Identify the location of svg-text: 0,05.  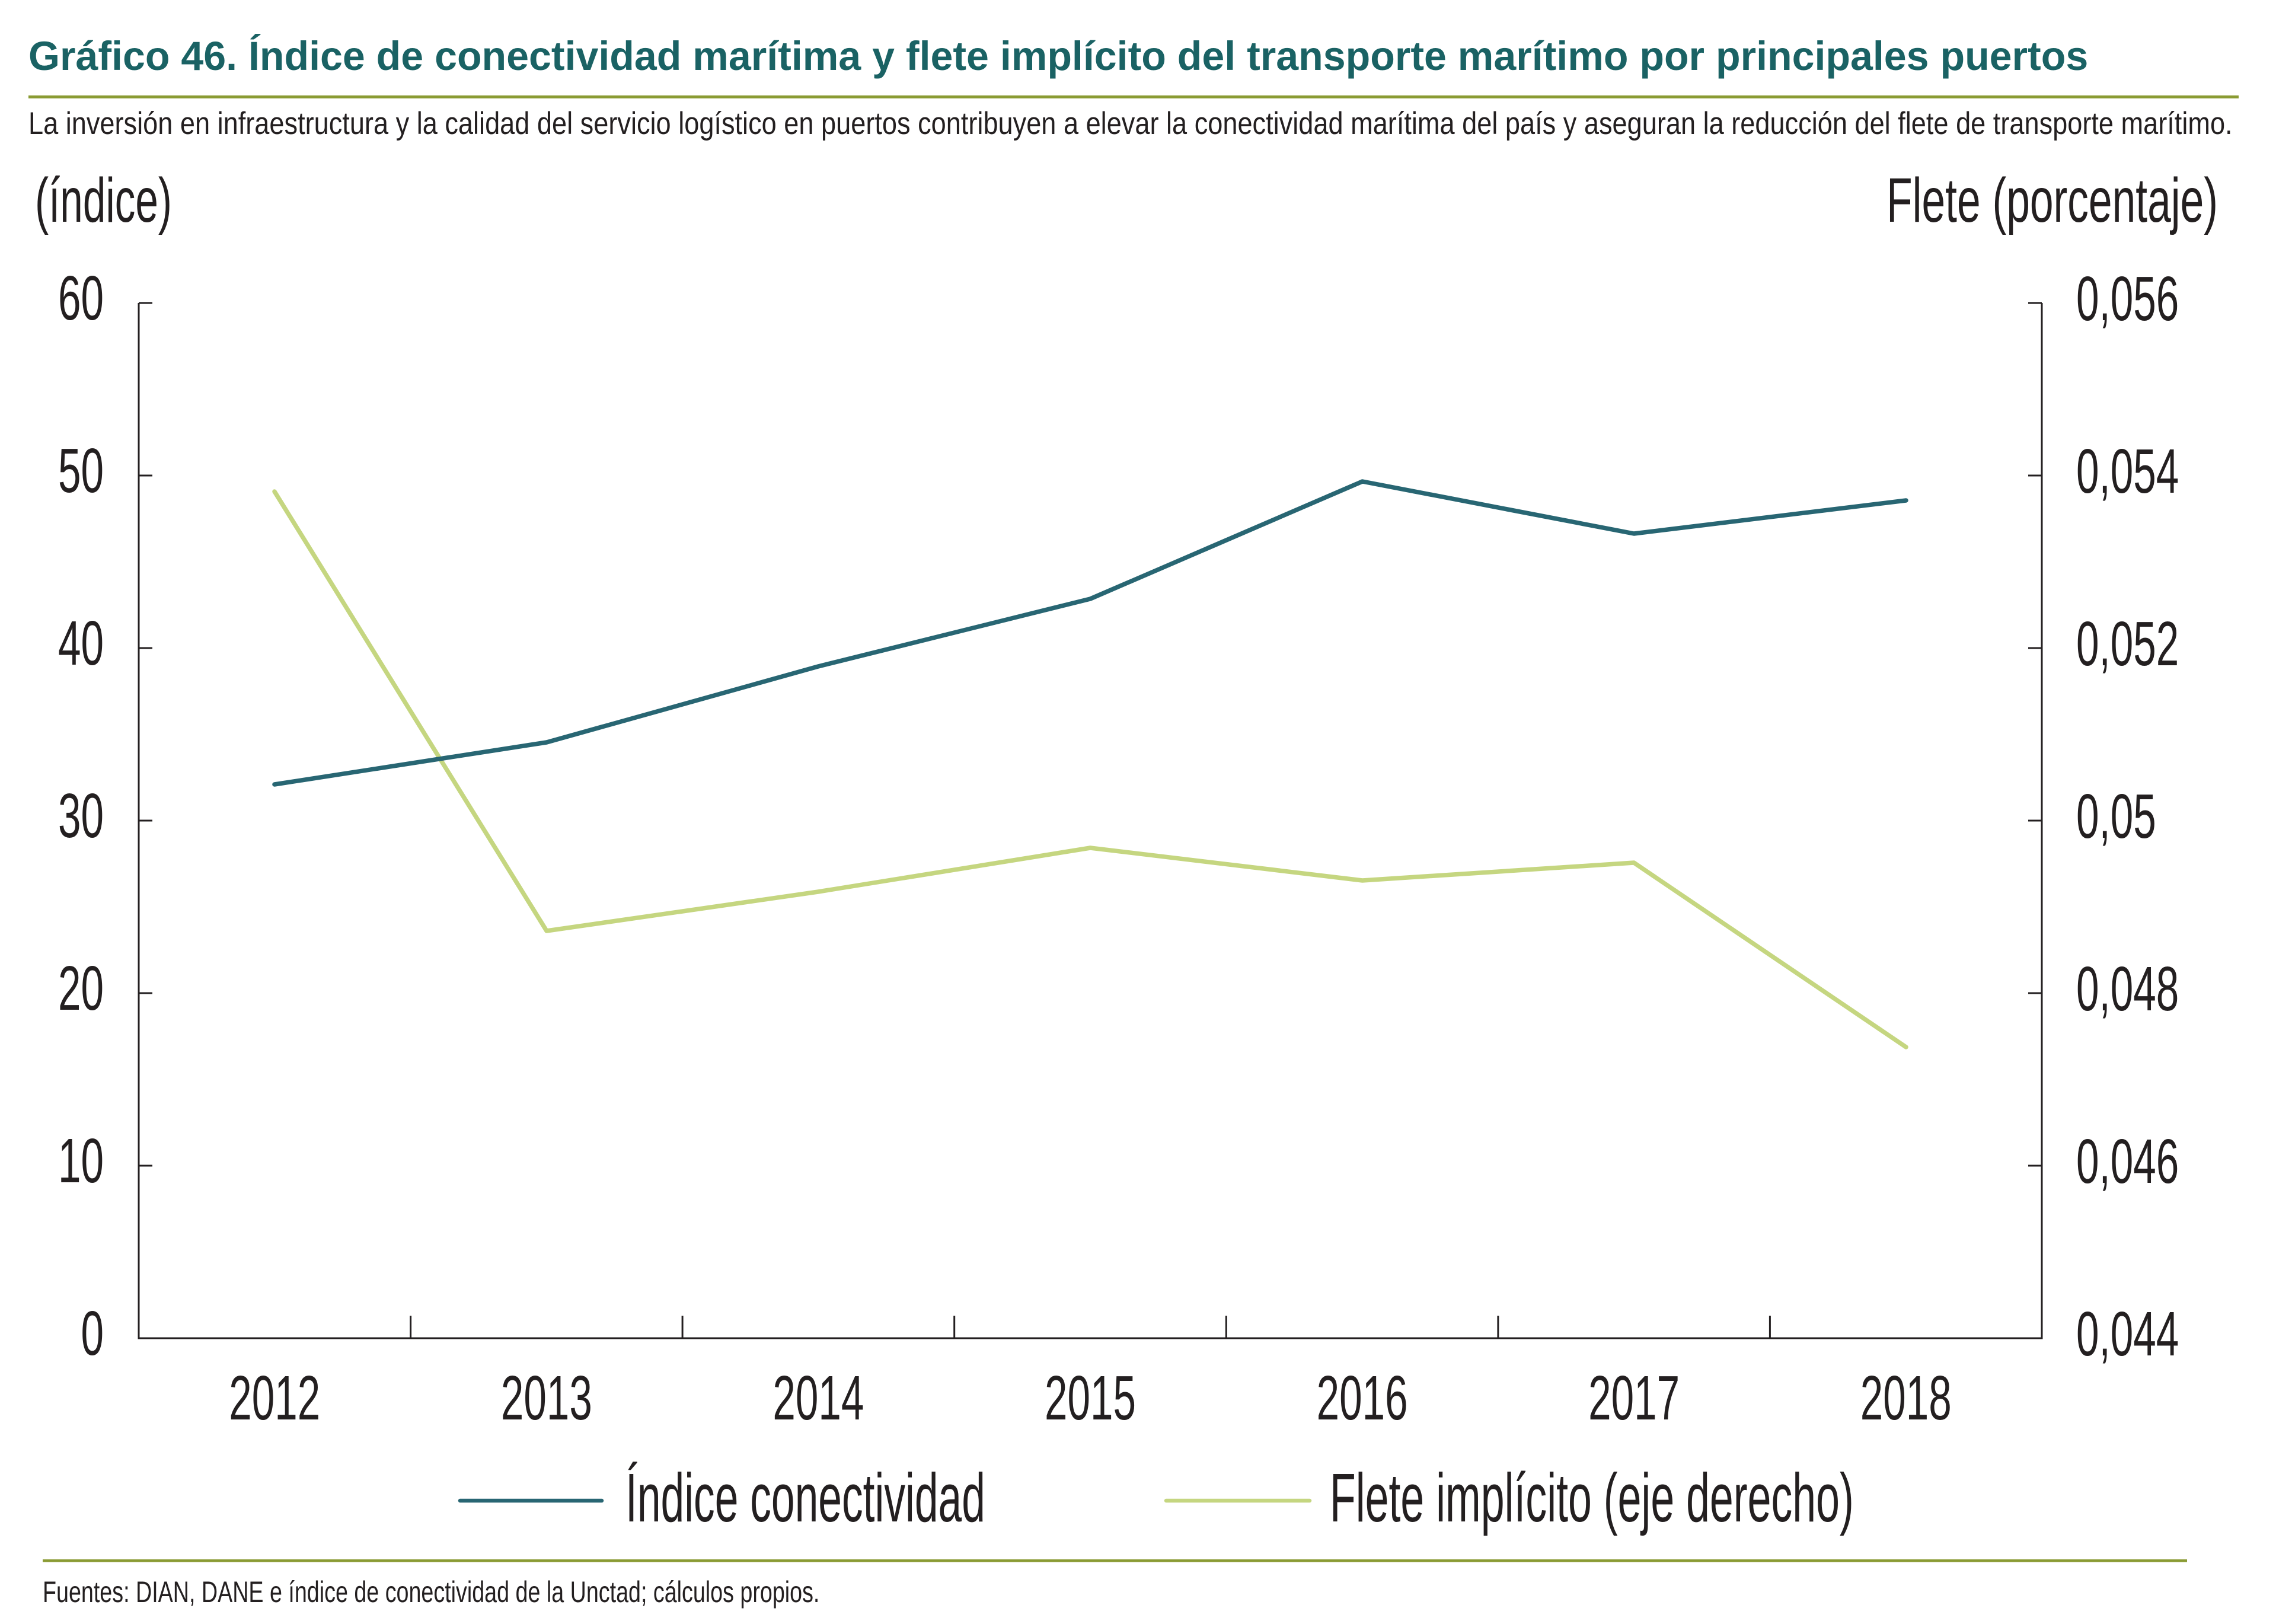
(2116, 816).